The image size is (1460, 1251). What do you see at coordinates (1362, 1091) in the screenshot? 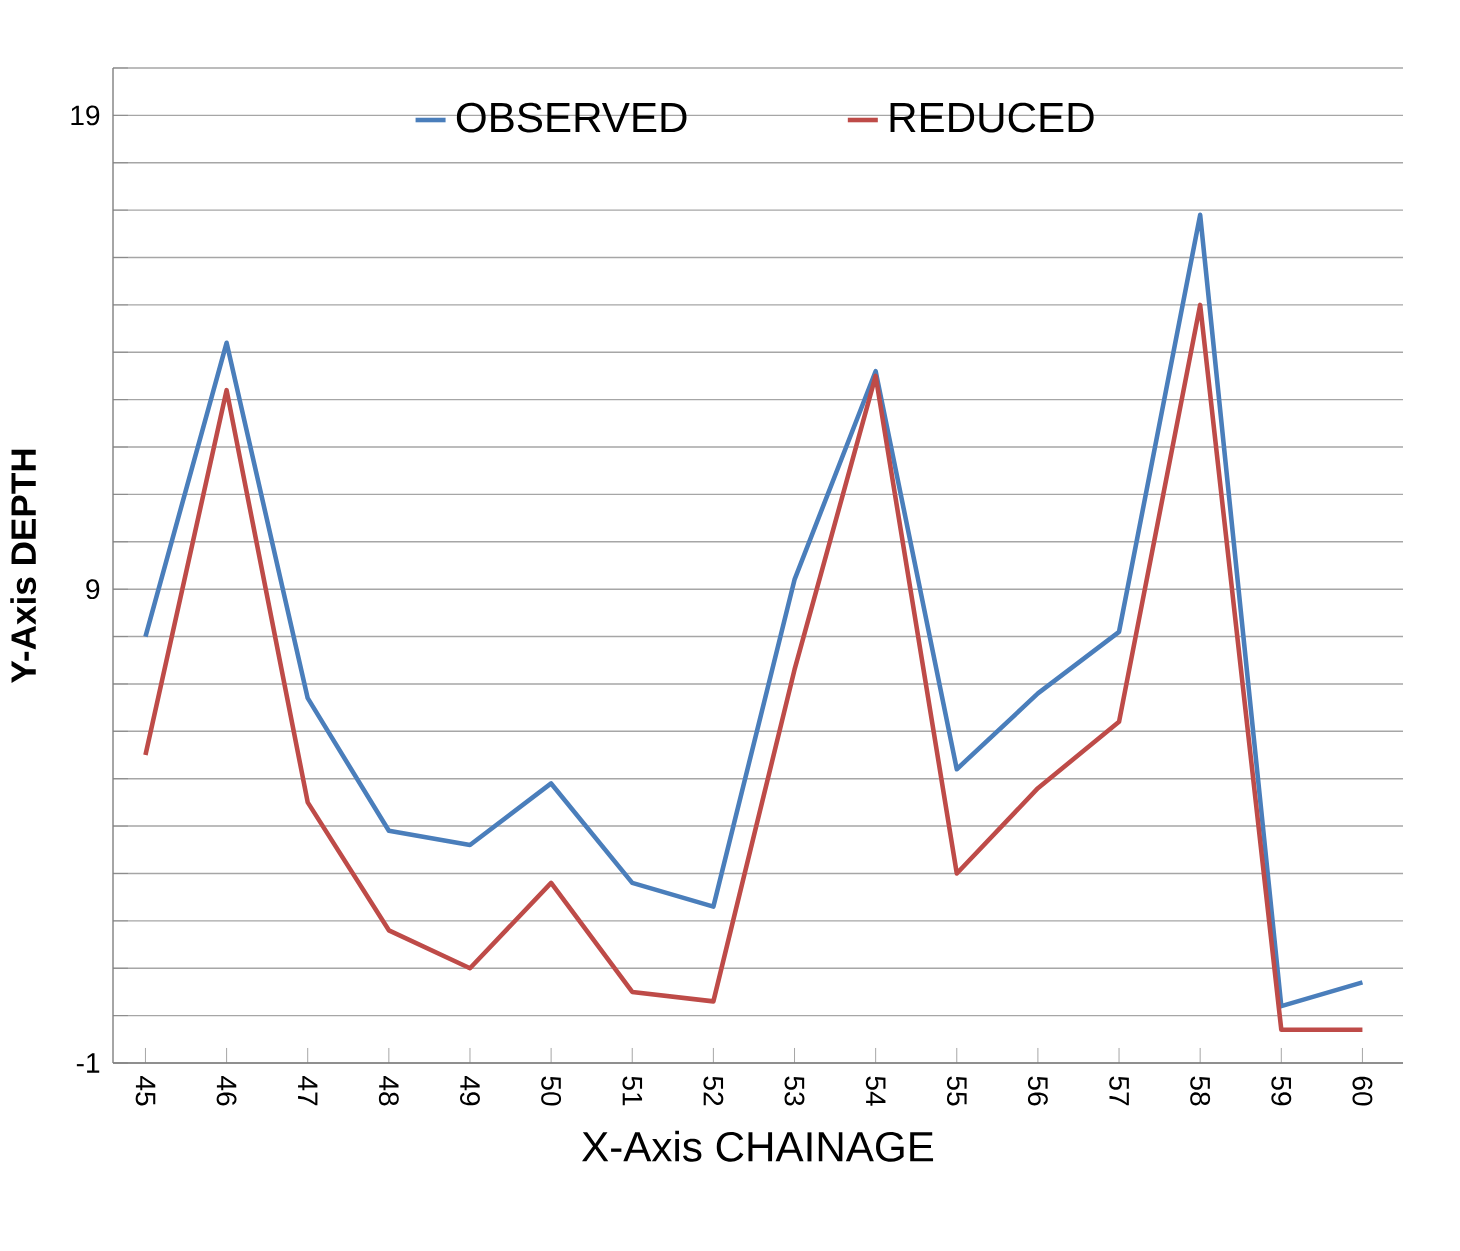
I see `x-tick-label: 60` at bounding box center [1362, 1091].